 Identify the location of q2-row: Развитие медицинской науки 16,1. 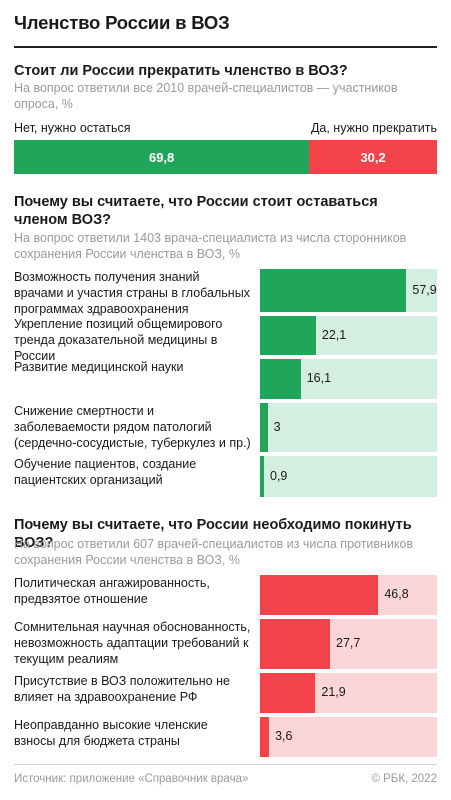
(225, 381).